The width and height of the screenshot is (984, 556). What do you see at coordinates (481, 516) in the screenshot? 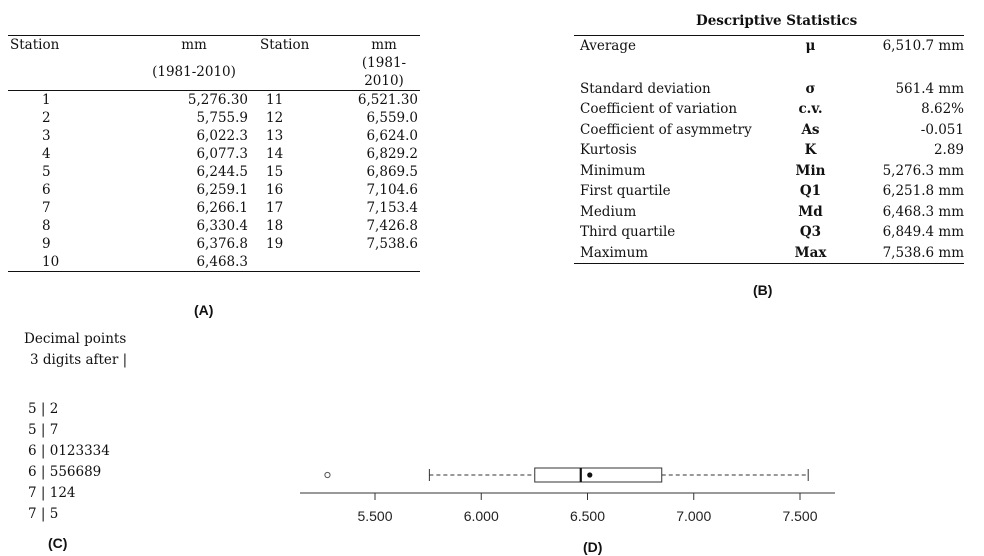
I see `x-tick-label: 6.000` at bounding box center [481, 516].